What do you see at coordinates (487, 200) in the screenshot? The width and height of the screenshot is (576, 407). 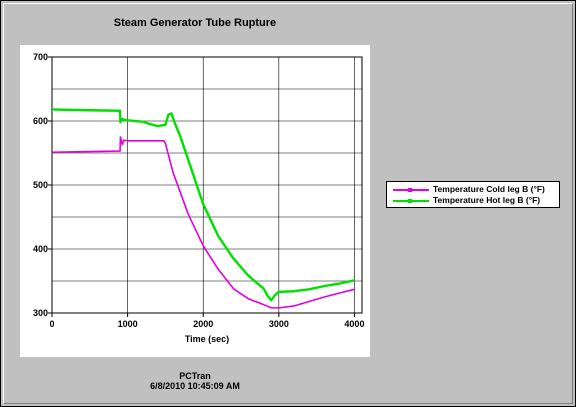 I see `legend-label-hot-leg: Temperature Hot leg B (°F)` at bounding box center [487, 200].